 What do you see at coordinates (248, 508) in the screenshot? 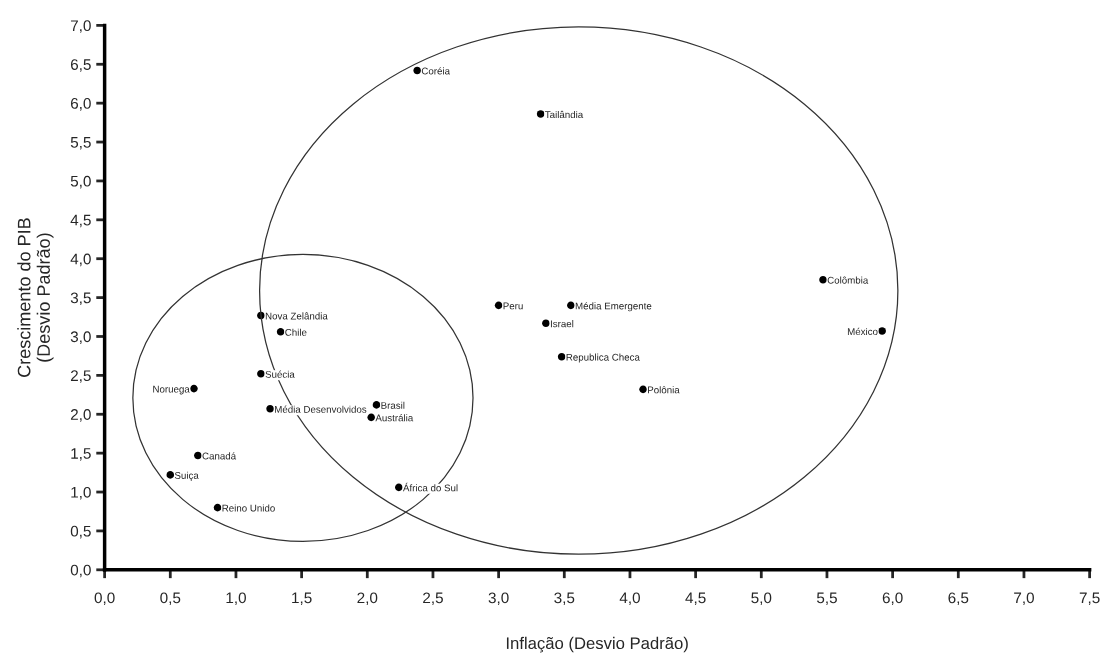
I see `annotation: Reino Unido` at bounding box center [248, 508].